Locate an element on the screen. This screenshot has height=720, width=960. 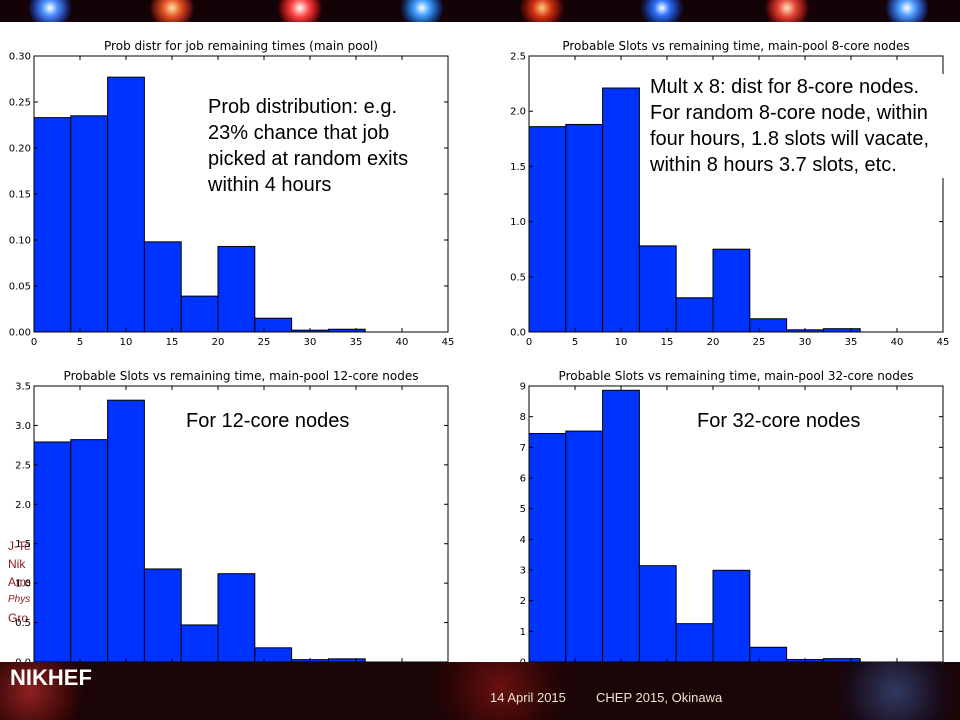
x-tick-label: 10 is located at coordinates (126, 342).